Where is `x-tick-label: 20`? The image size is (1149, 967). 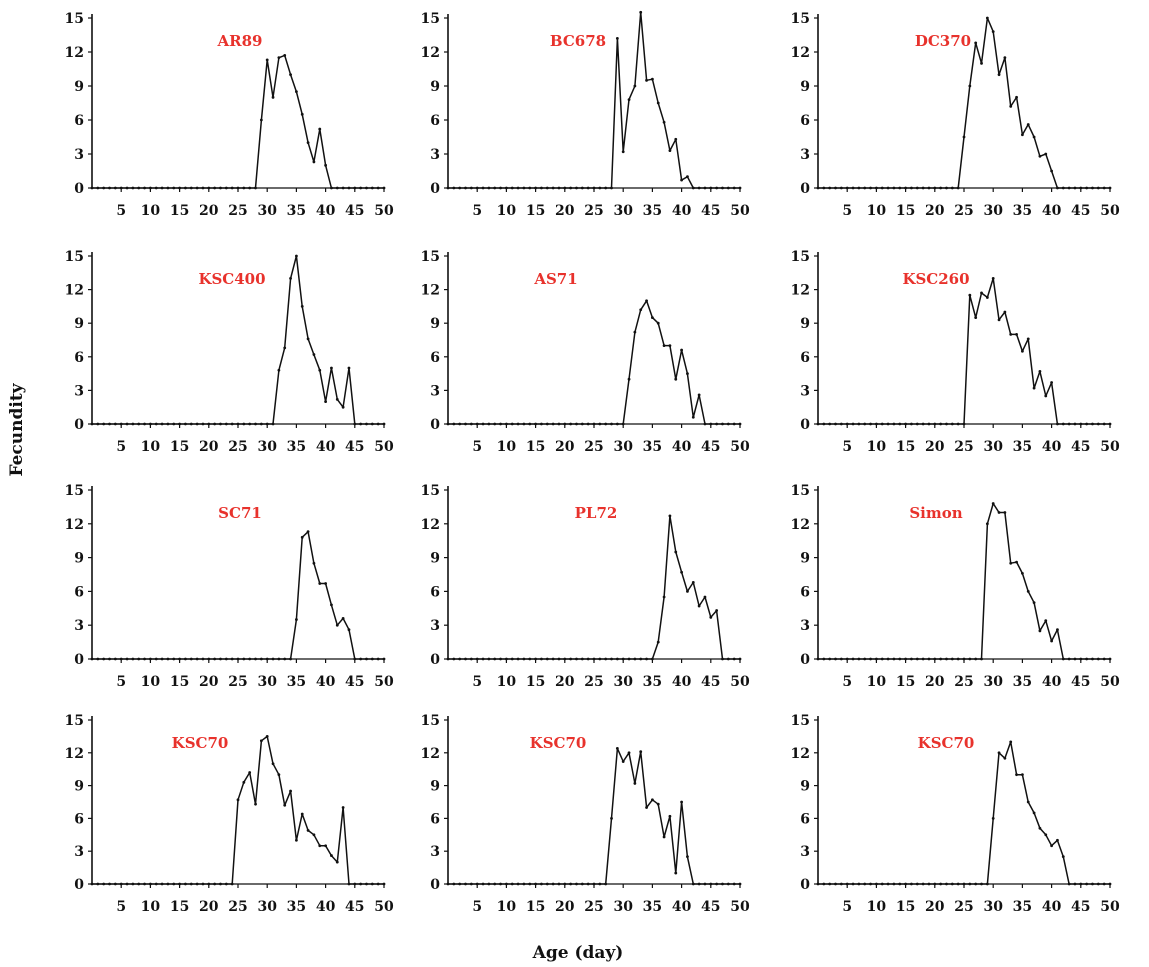
x-tick-label: 20 is located at coordinates (935, 907).